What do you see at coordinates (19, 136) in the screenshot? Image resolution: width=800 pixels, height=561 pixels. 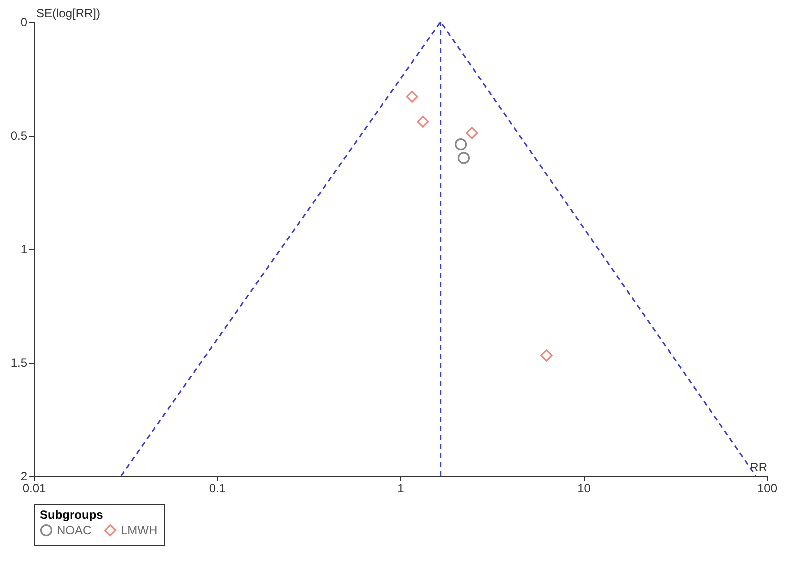 I see `y-tick-label: 0.5` at bounding box center [19, 136].